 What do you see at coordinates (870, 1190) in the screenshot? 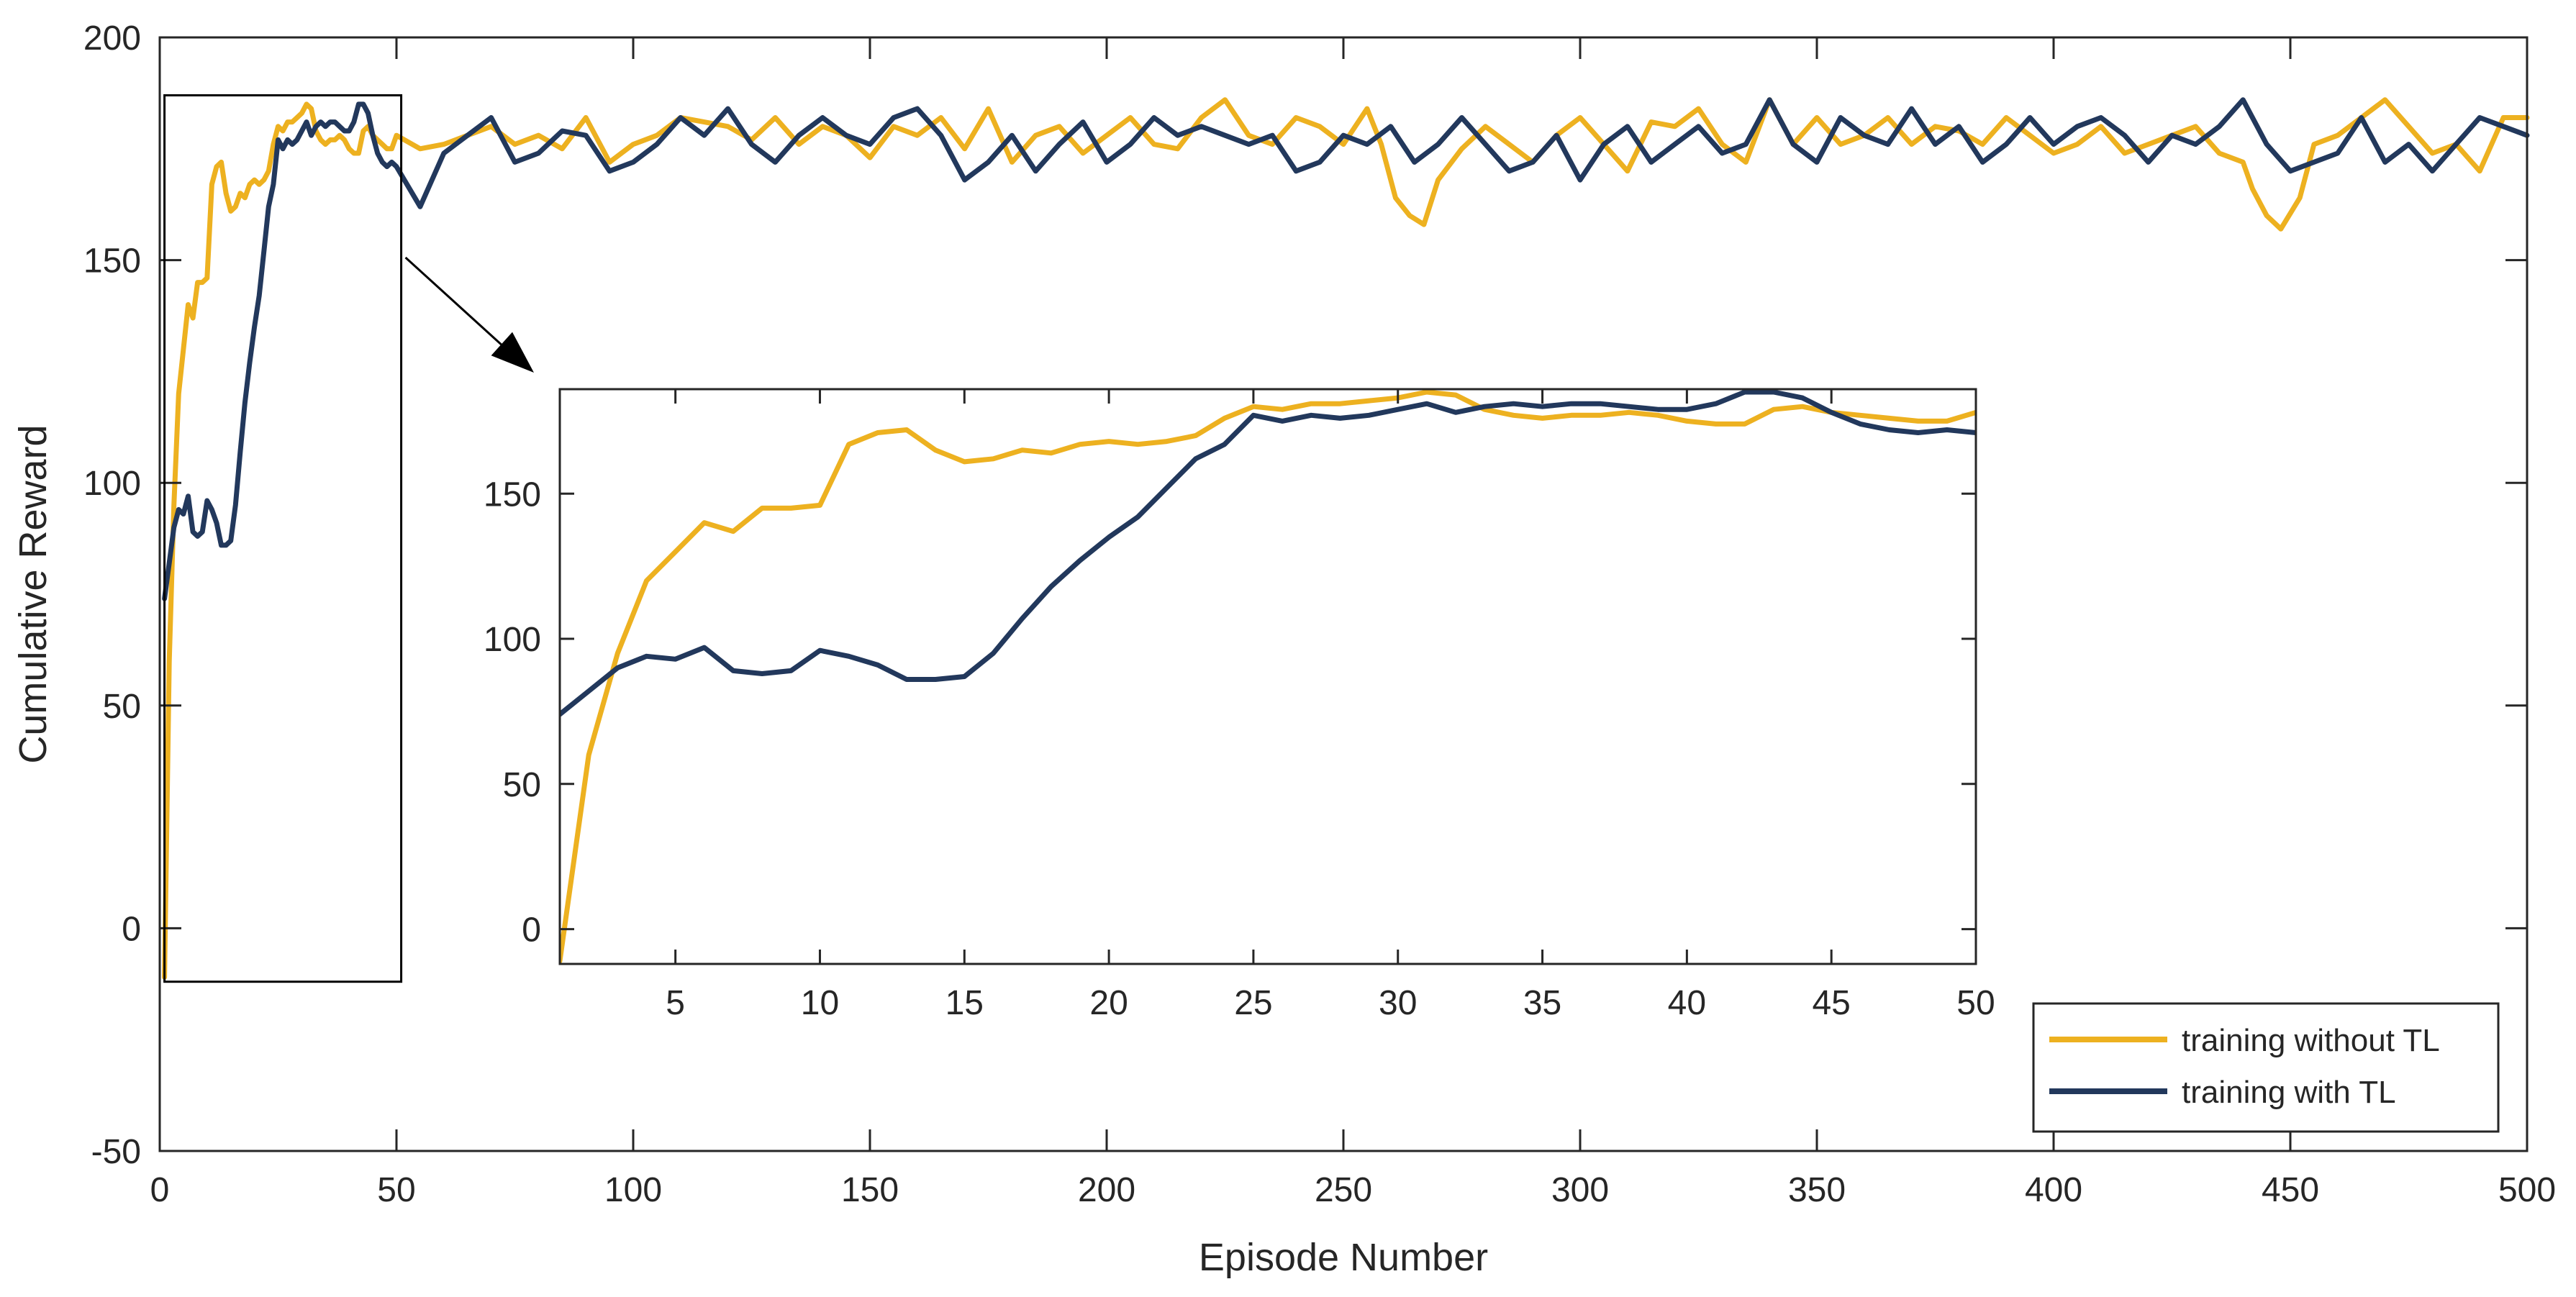
I see `x-tick-label: 150` at bounding box center [870, 1190].